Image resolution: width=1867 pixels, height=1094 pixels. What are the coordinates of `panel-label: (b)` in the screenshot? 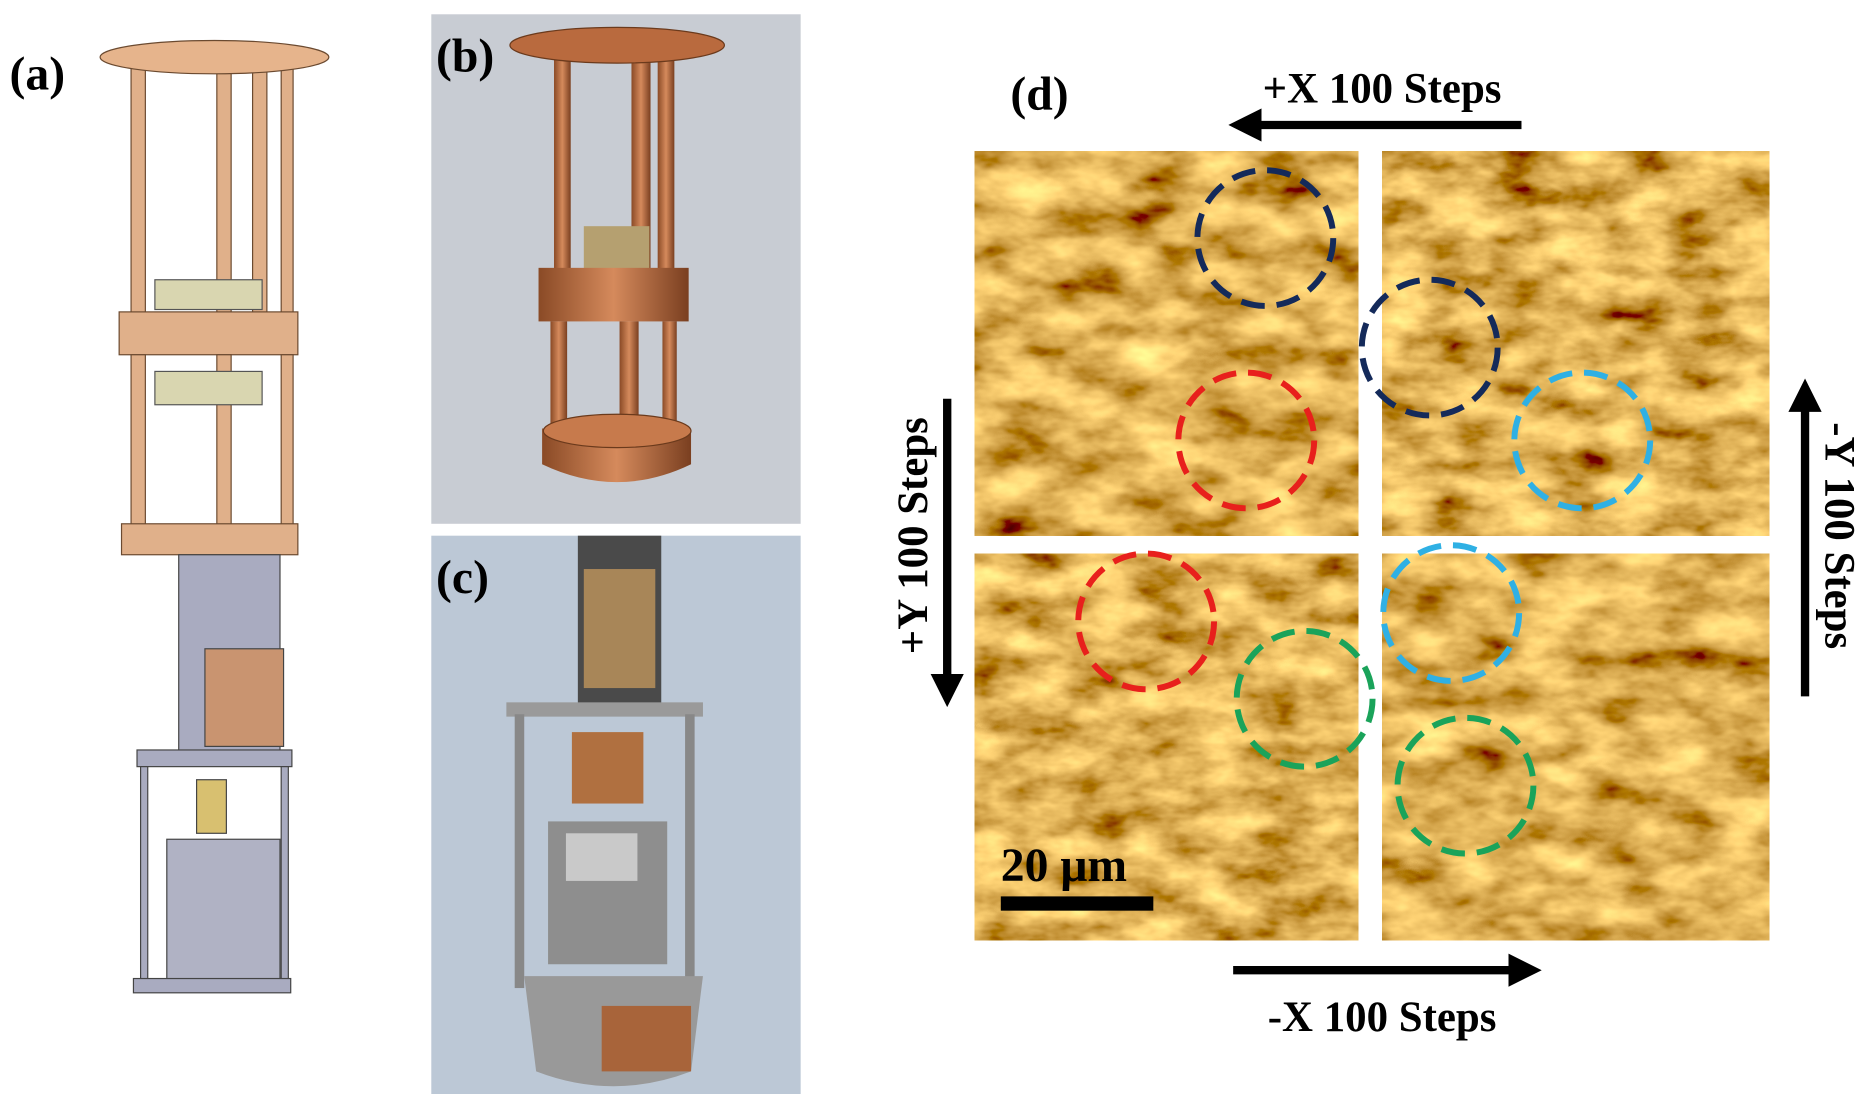 It's located at (465, 56).